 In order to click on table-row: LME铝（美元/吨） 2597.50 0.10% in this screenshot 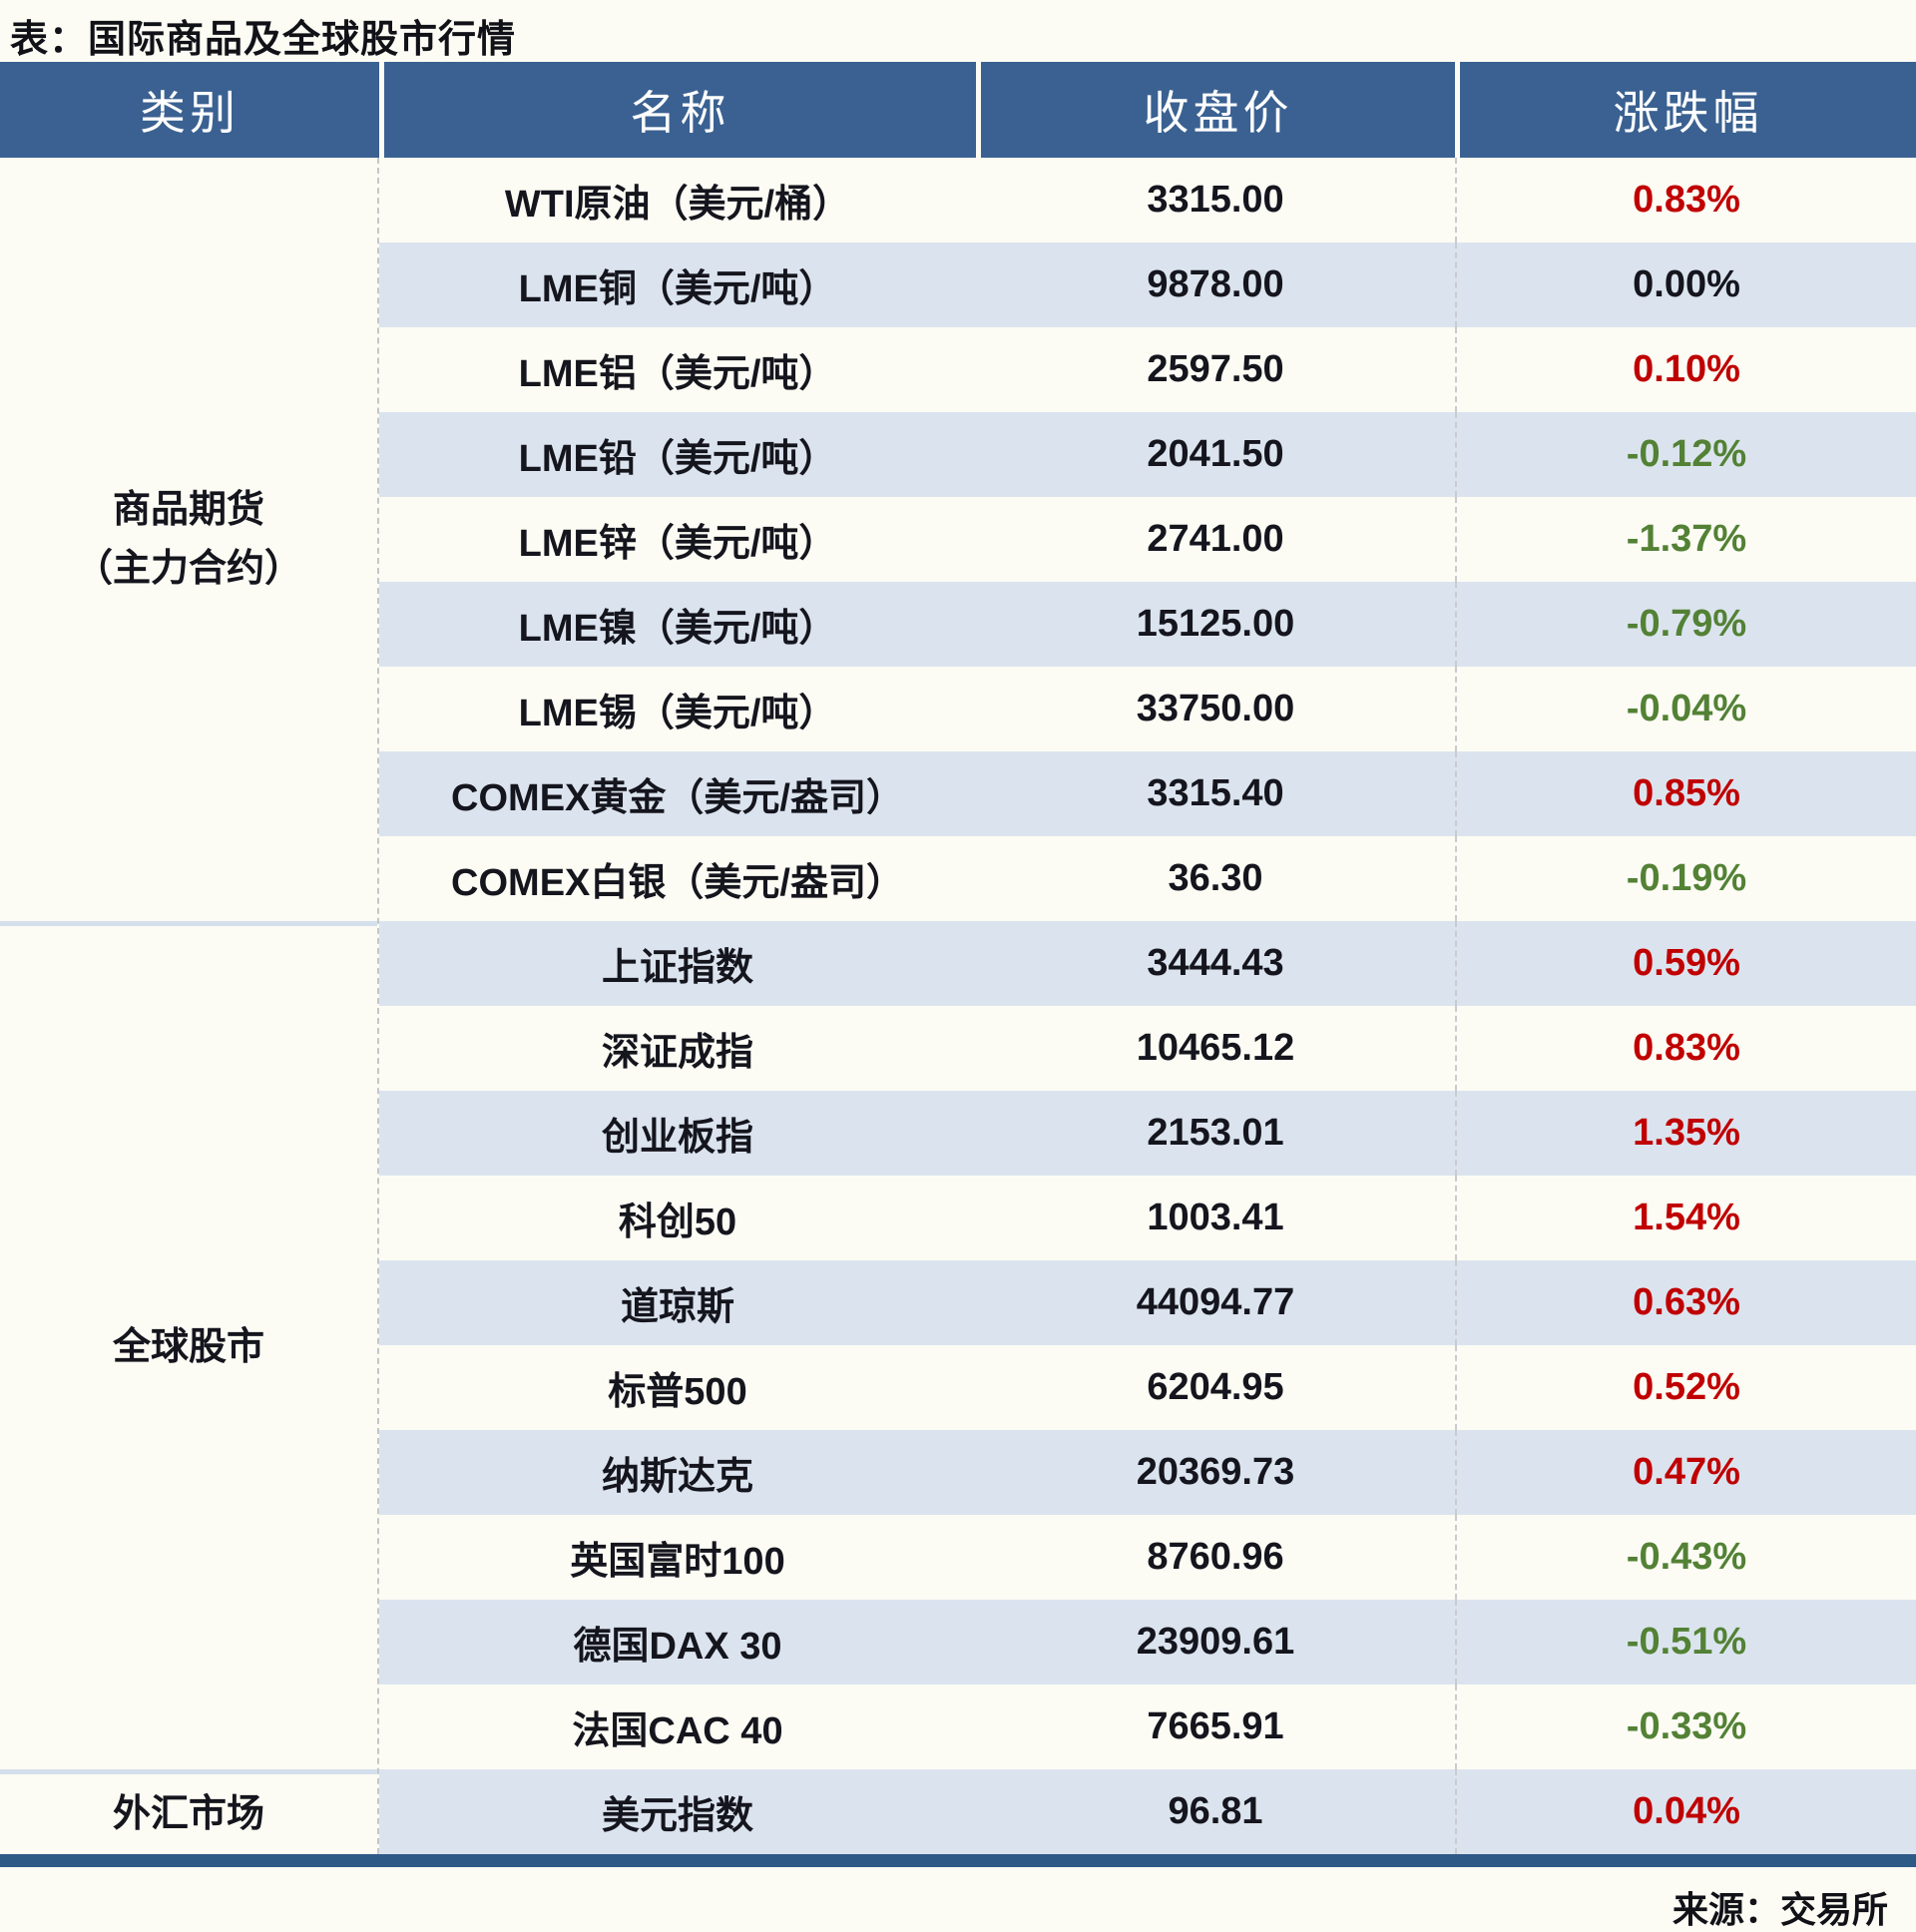, I will do `click(1147, 369)`.